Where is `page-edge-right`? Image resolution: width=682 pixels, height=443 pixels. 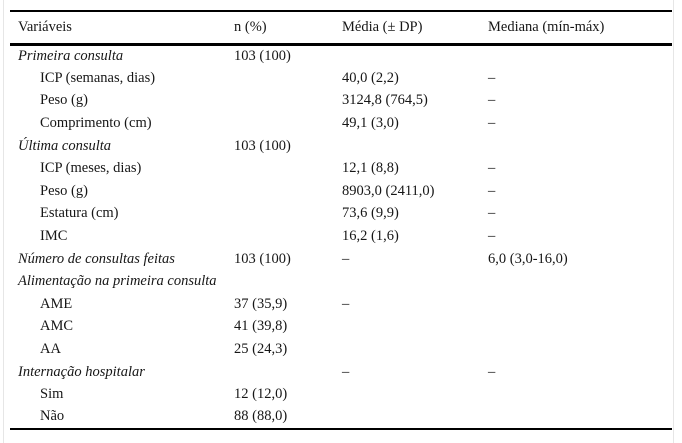
page-edge-right is located at coordinates (673, 221).